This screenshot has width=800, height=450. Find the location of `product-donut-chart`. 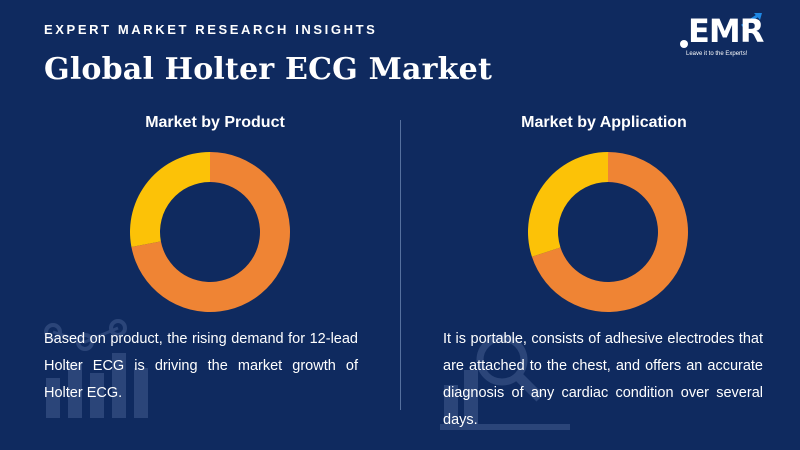

product-donut-chart is located at coordinates (210, 232).